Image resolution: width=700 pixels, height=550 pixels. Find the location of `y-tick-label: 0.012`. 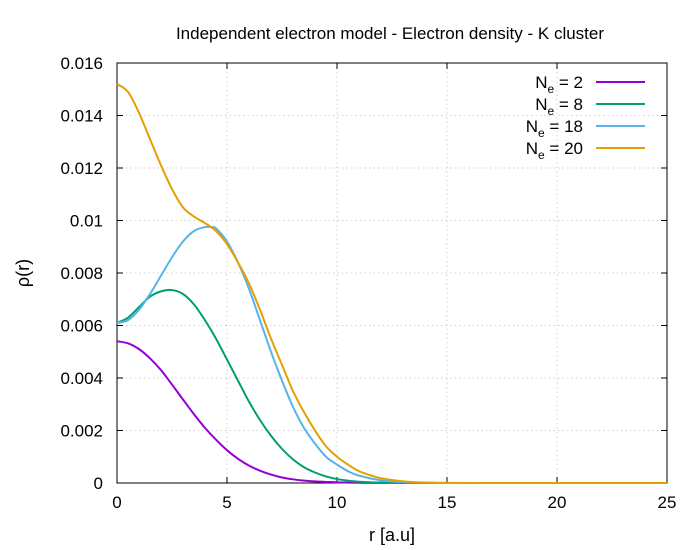

y-tick-label: 0.012 is located at coordinates (81, 168).